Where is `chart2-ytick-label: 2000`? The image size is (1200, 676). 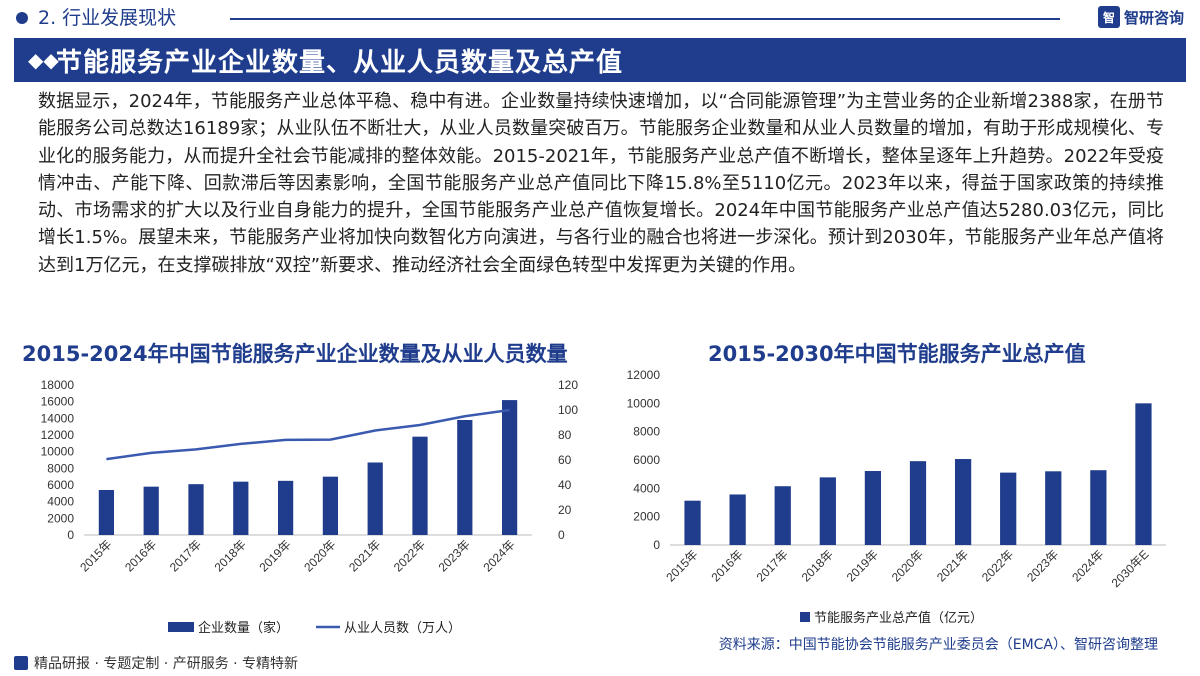 chart2-ytick-label: 2000 is located at coordinates (646, 517).